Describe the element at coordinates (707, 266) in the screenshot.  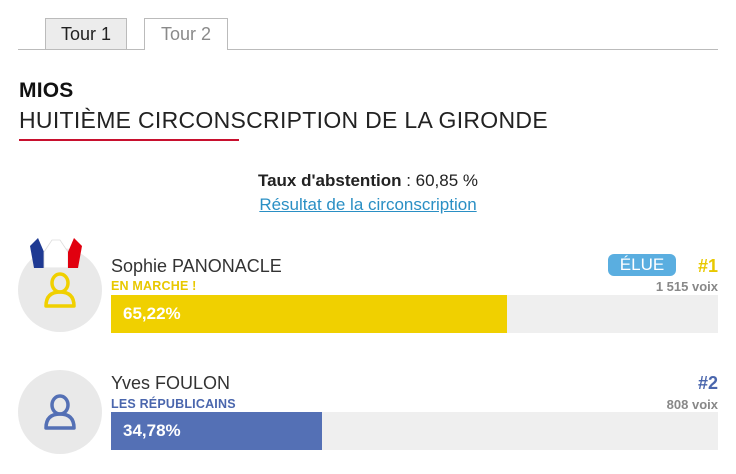
I see `candidate-rank: #1` at that location.